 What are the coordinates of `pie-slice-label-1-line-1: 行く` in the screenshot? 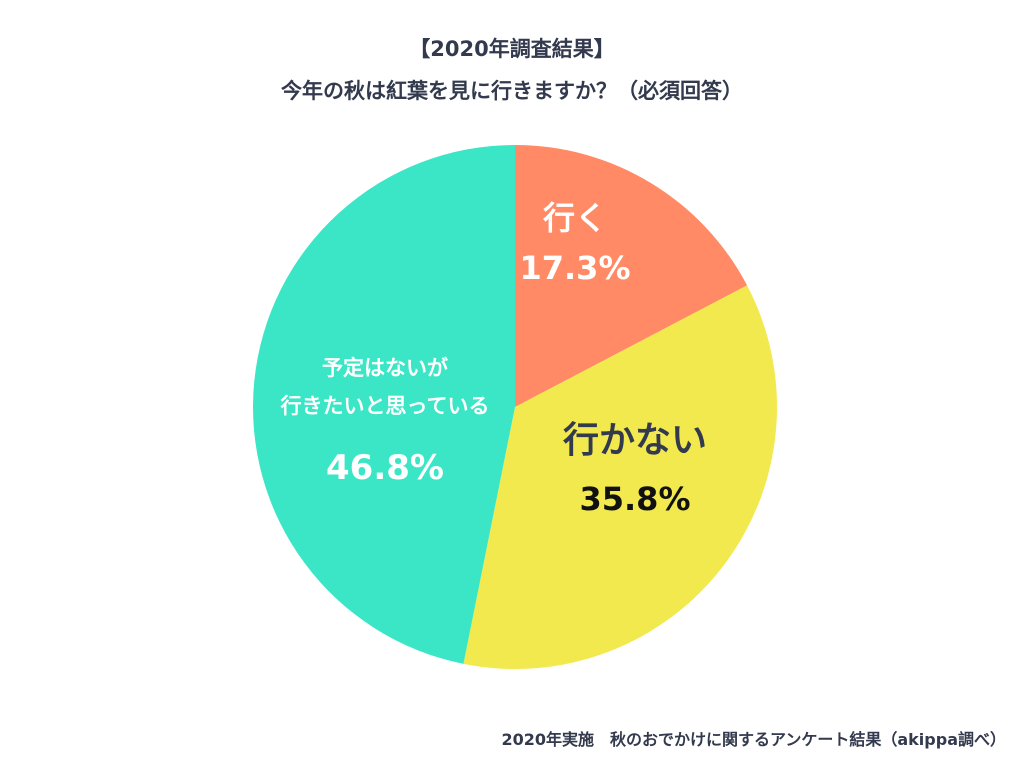 It's located at (575, 218).